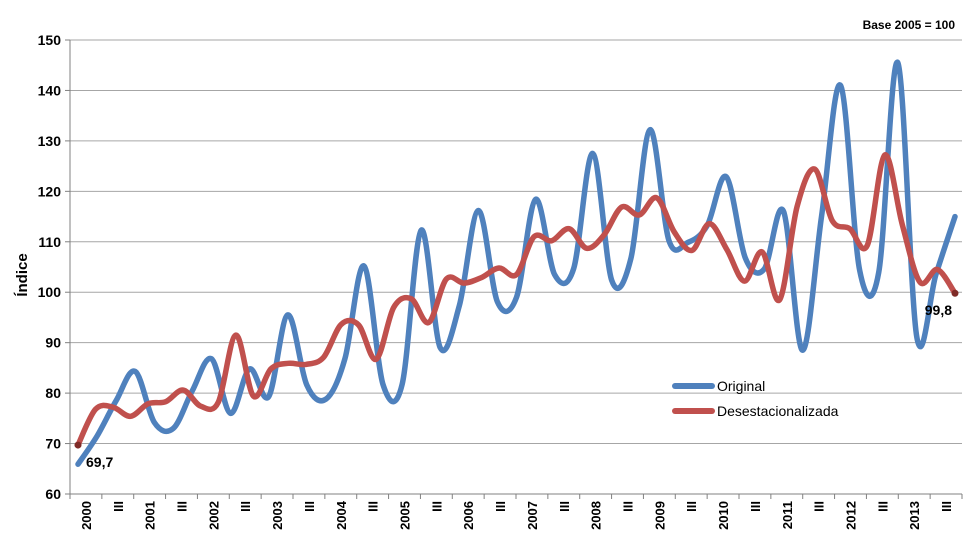 Image resolution: width=976 pixels, height=554 pixels. Describe the element at coordinates (914, 515) in the screenshot. I see `x-tick-label: 2013` at that location.